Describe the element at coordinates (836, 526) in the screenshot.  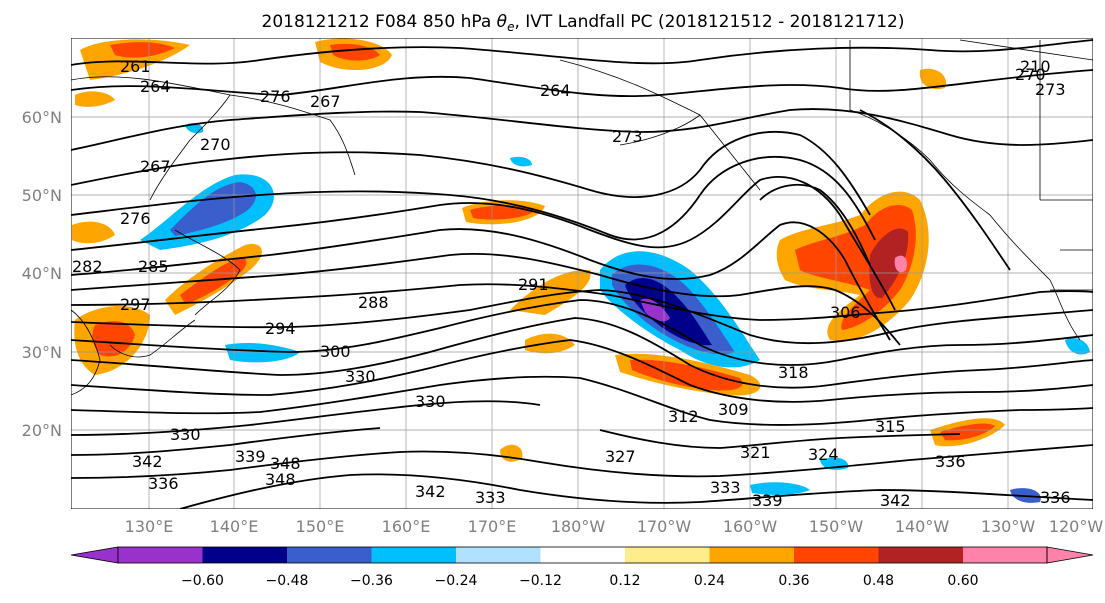
I see `lon-tick-label: 150°W` at that location.